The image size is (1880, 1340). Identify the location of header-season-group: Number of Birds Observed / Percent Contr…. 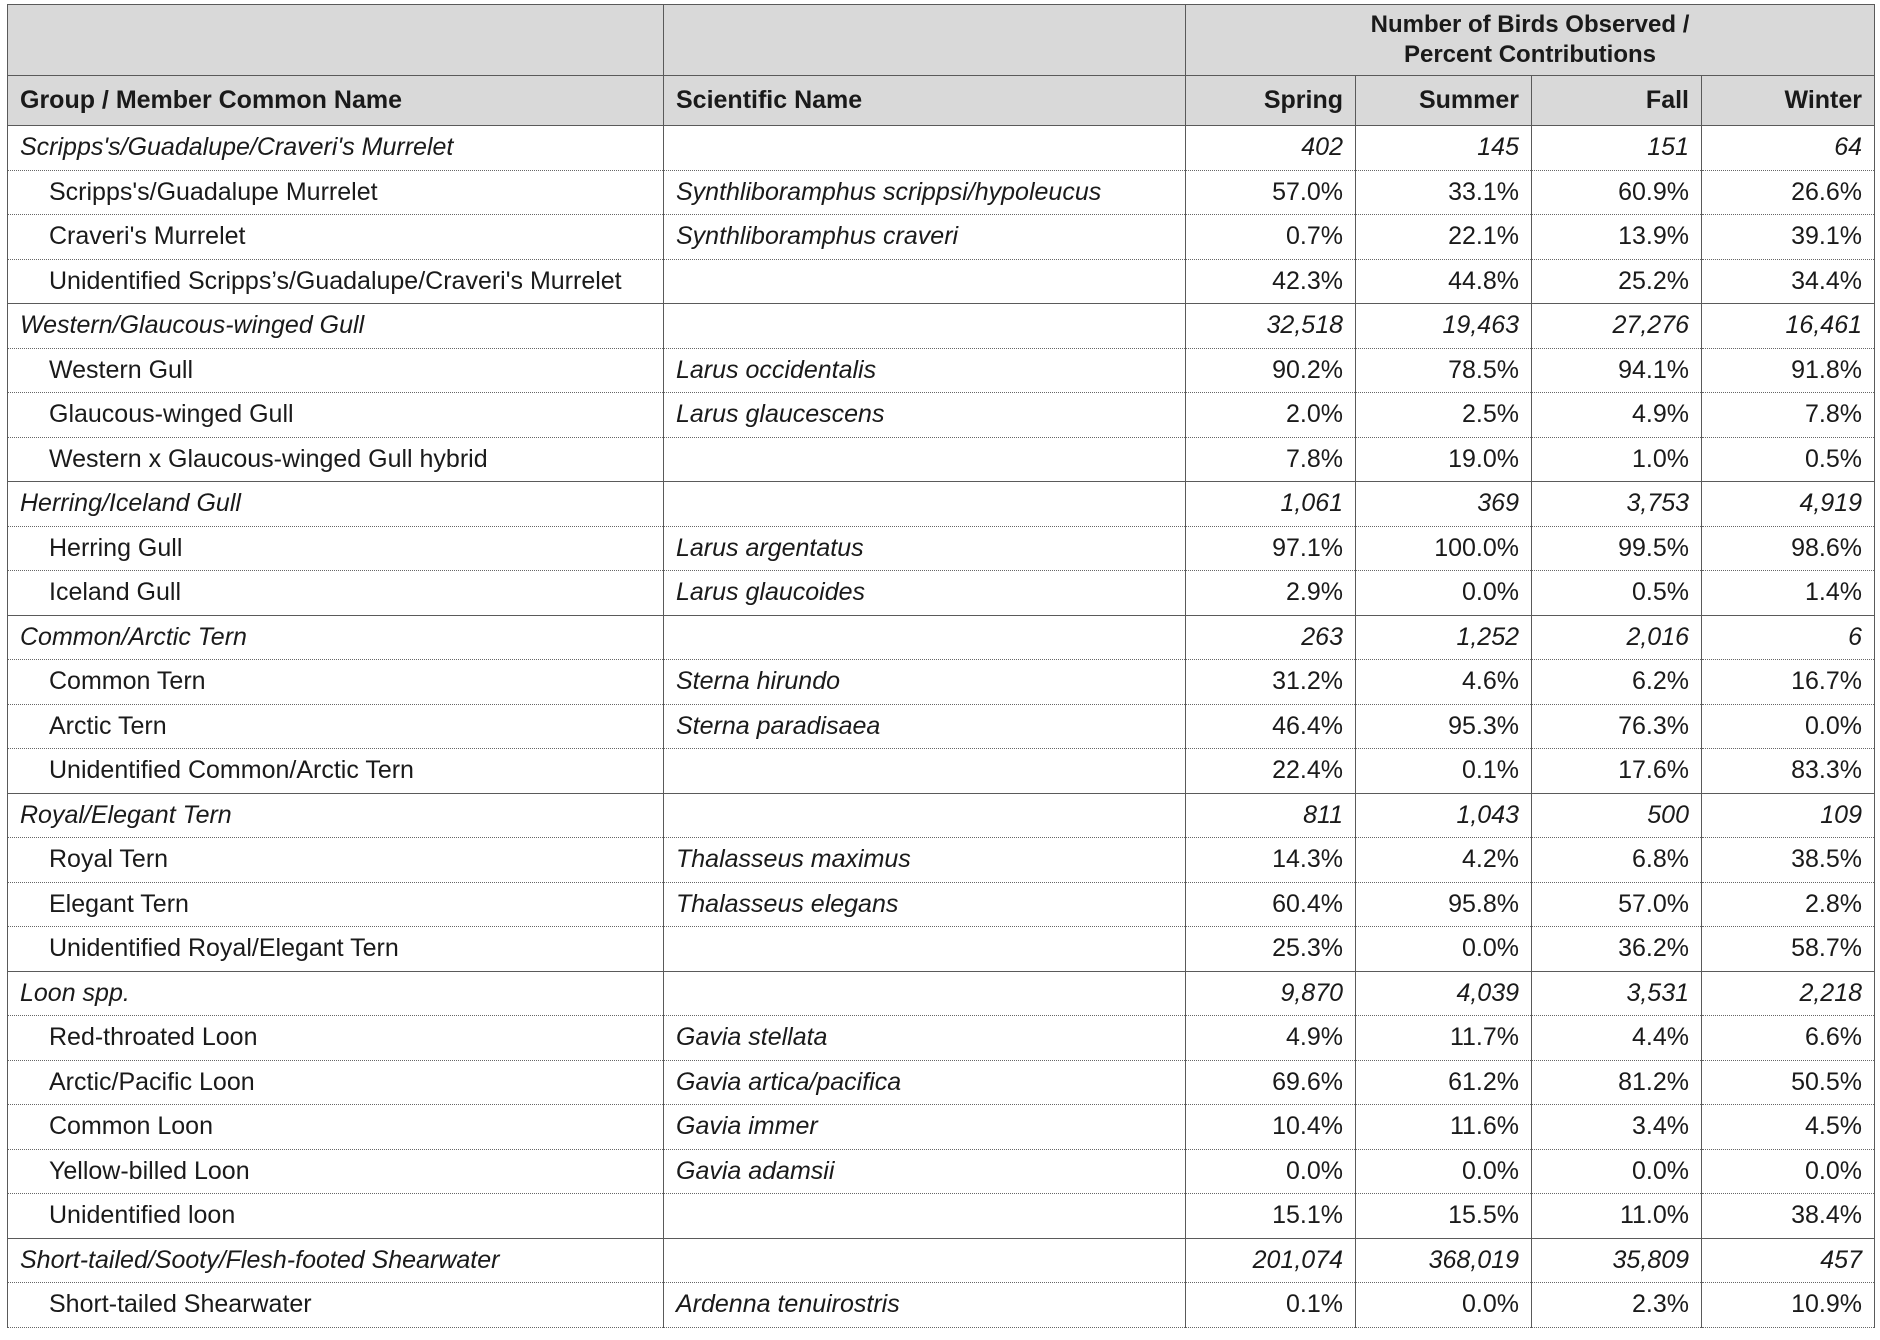
(1530, 40).